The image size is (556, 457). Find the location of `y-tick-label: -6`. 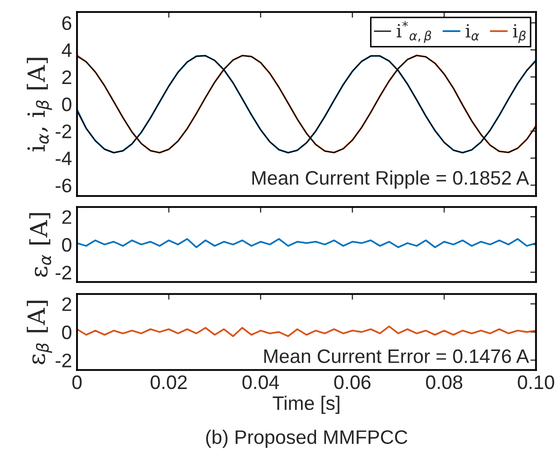

y-tick-label: -6 is located at coordinates (64, 185).